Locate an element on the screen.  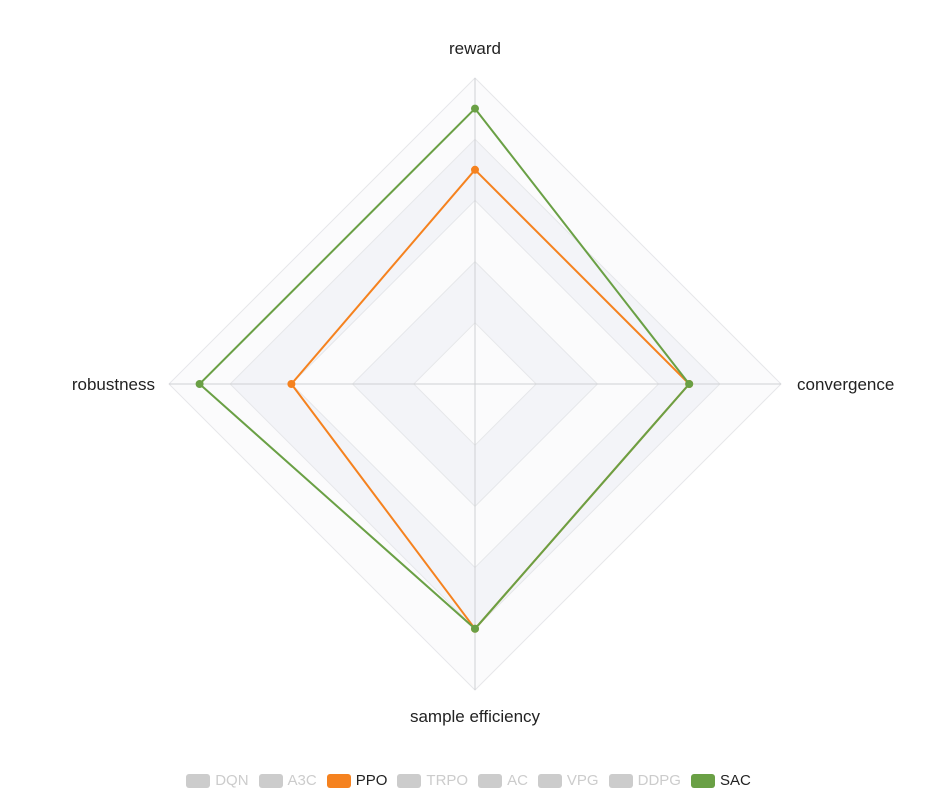
legend-item-A3C: A3C is located at coordinates (287, 780).